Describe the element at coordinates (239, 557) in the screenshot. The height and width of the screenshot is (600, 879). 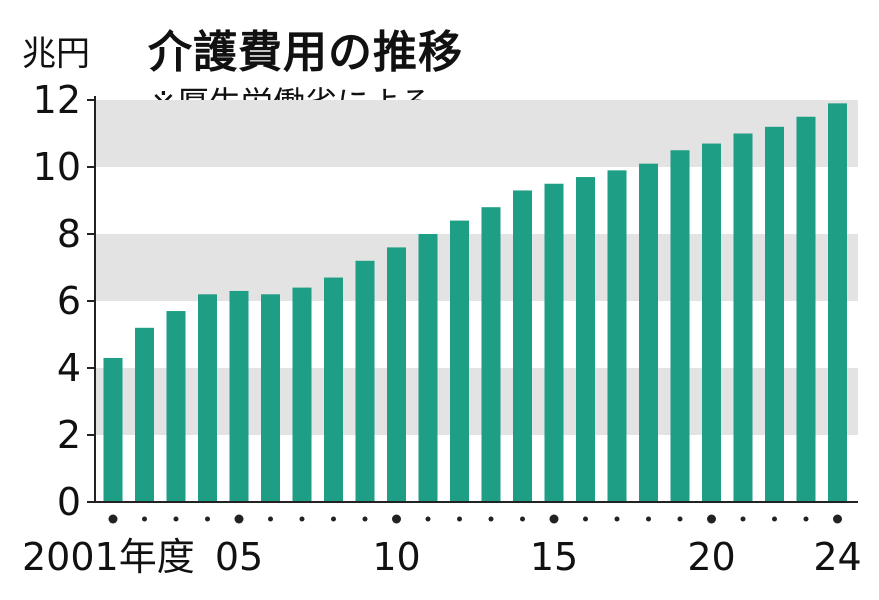
I see `x-tick-label: 05` at that location.